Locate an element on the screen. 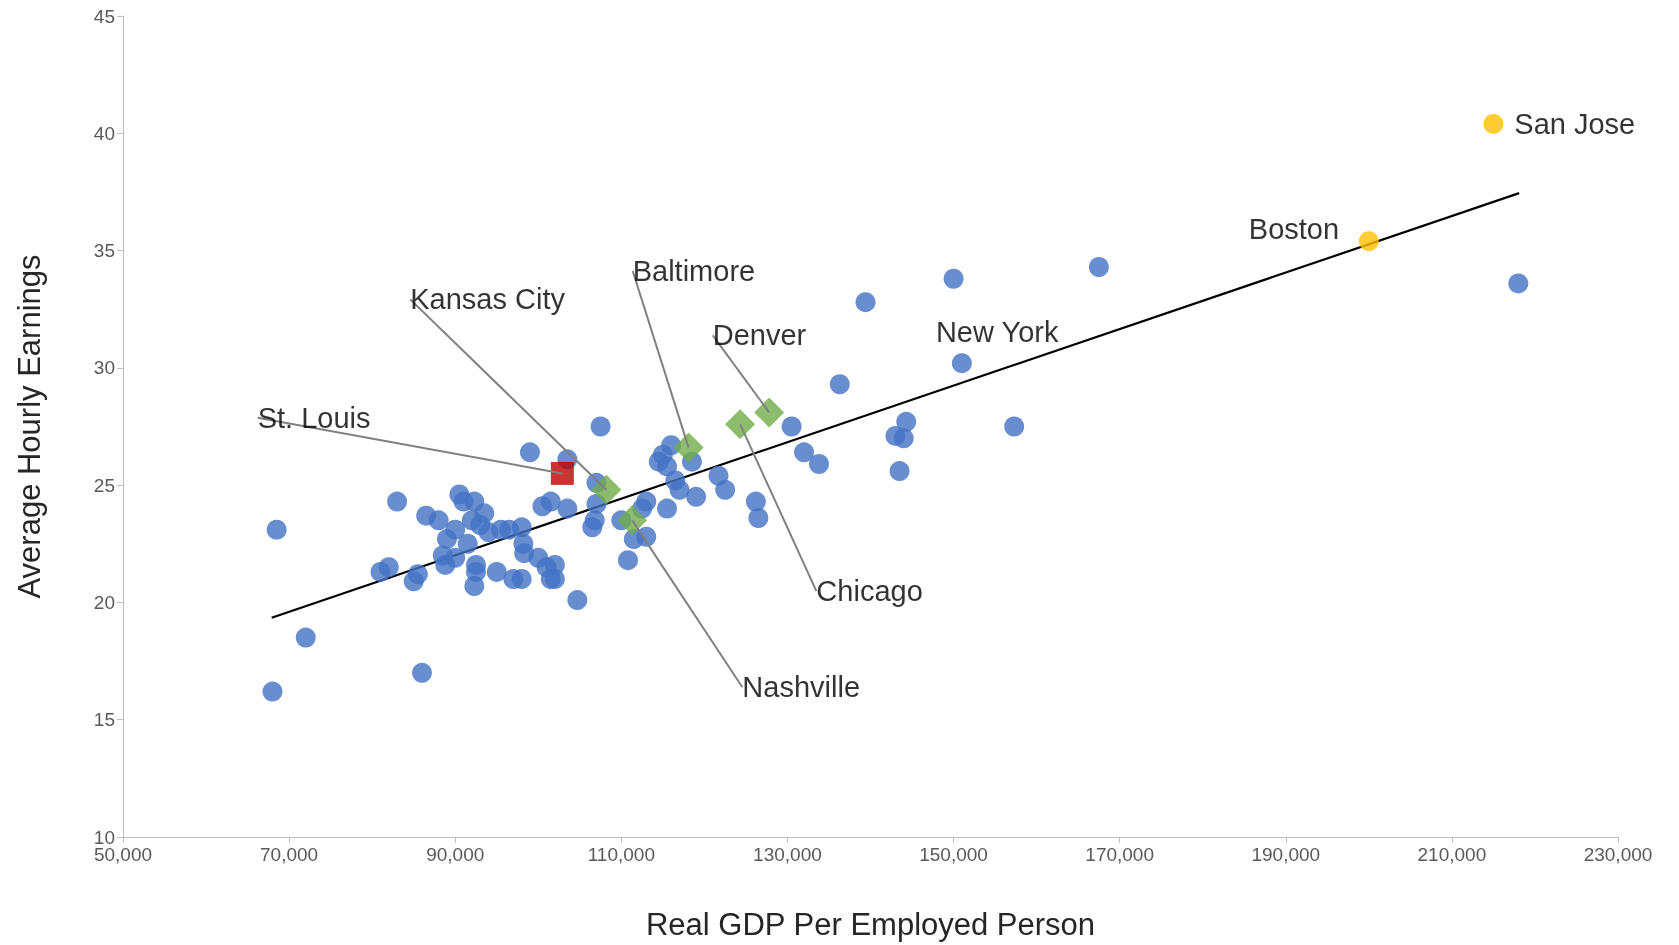 The height and width of the screenshot is (945, 1679). y-tick-label: 40 is located at coordinates (104, 133).